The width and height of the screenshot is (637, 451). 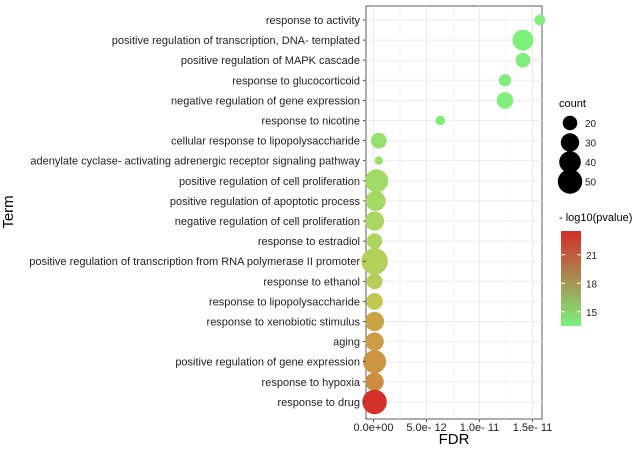 I want to click on x-tick-label: 1.5e- 11, so click(x=533, y=428).